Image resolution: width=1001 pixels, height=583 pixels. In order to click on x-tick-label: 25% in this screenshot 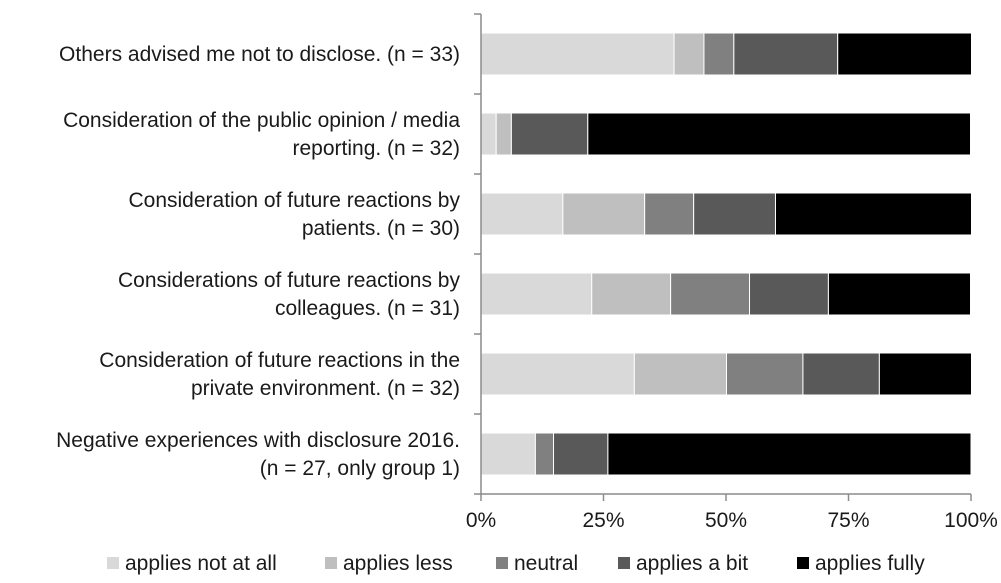, I will do `click(603, 520)`.